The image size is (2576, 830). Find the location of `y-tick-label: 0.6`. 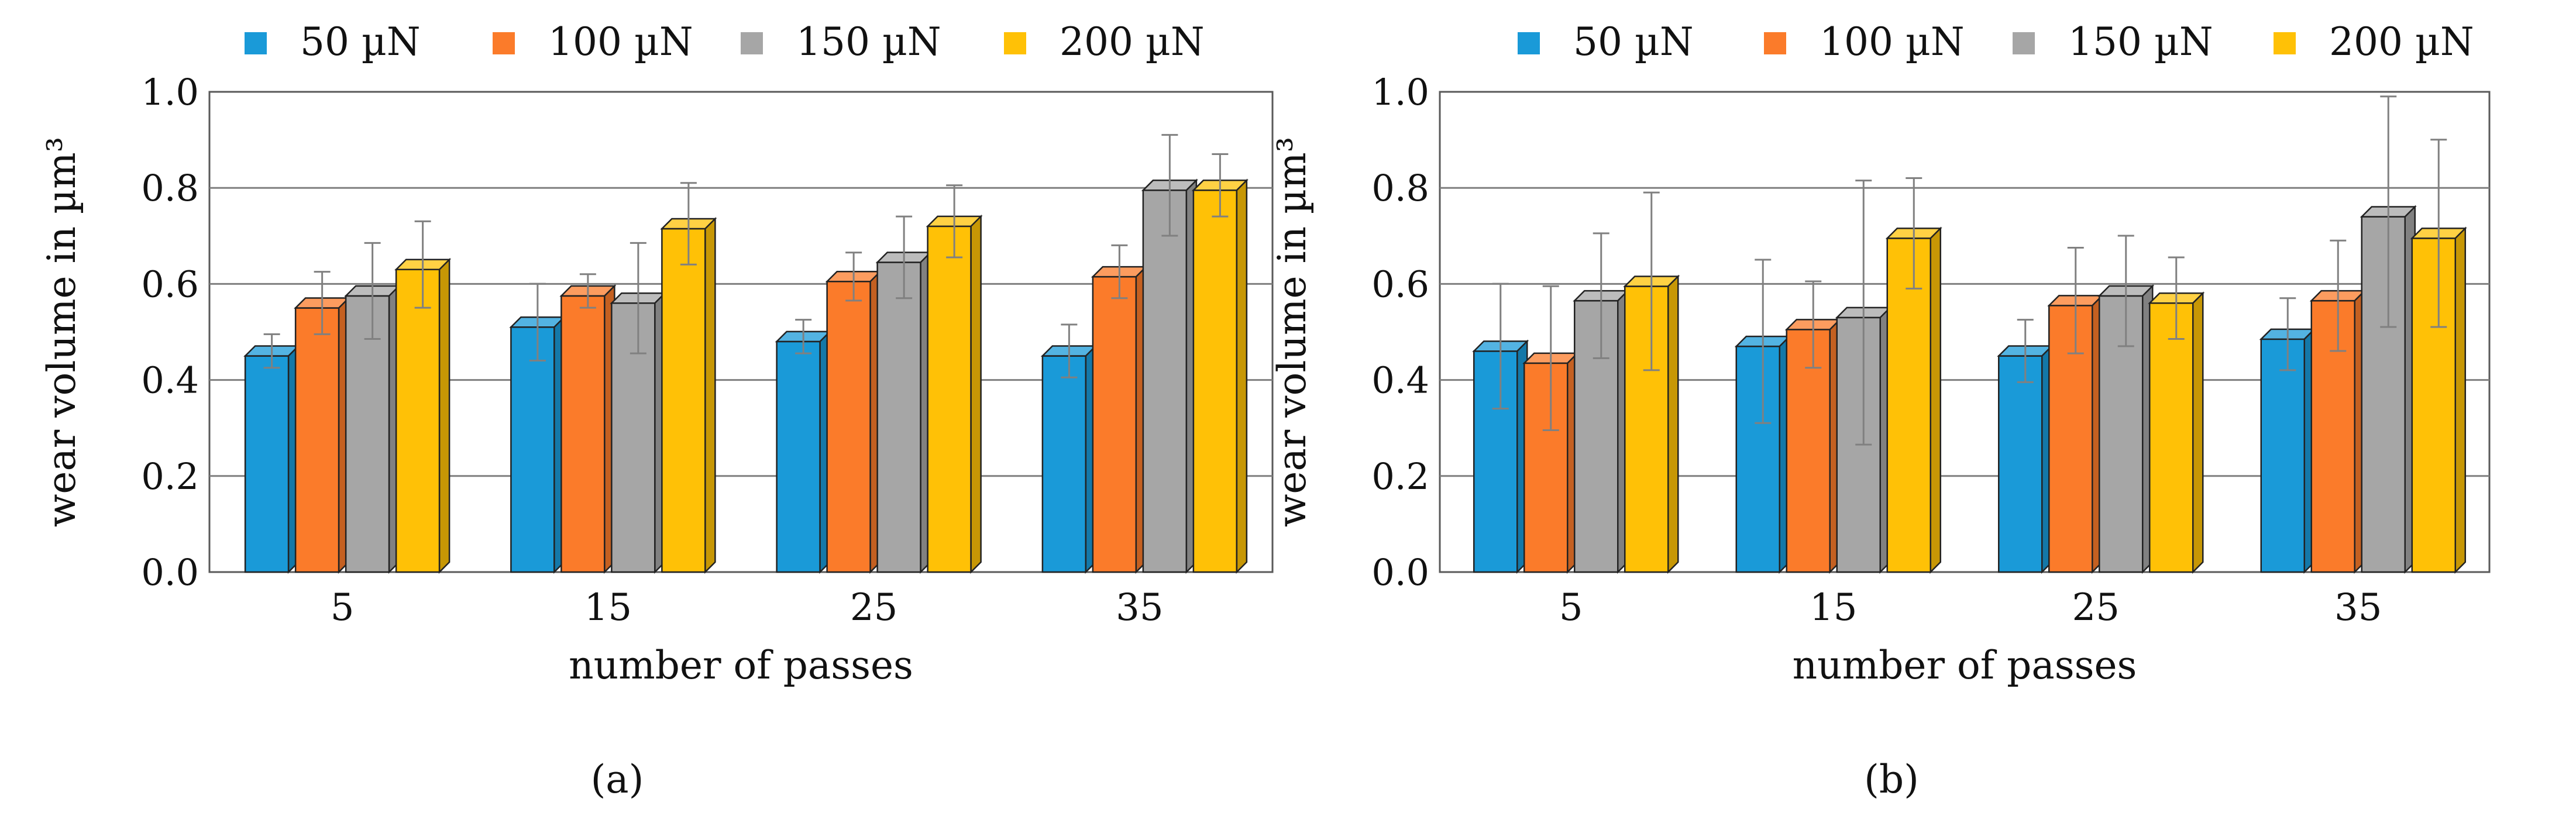

y-tick-label: 0.6 is located at coordinates (1400, 284).